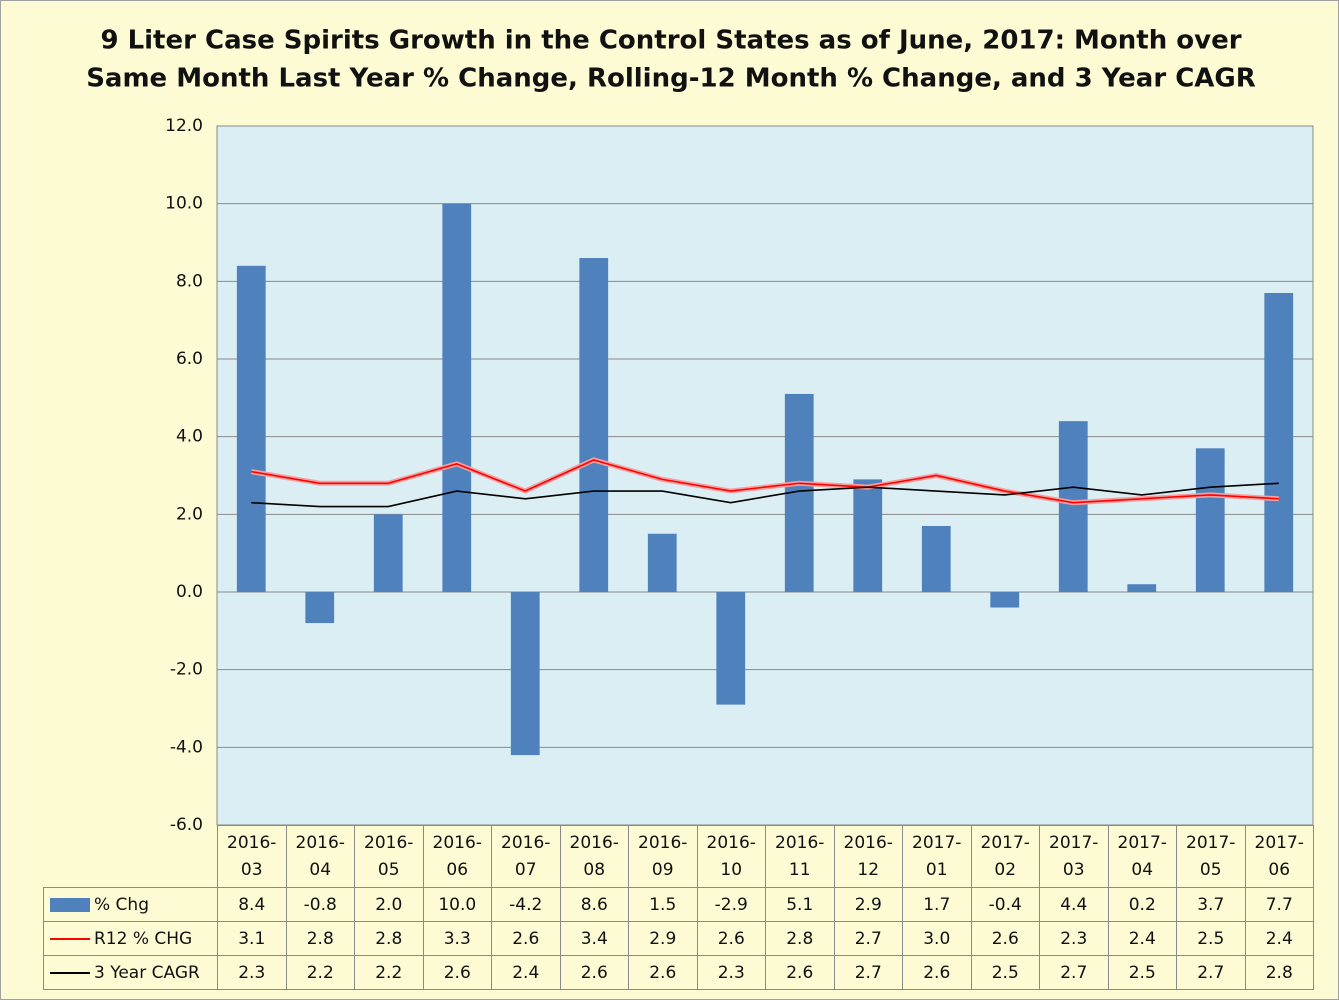 This screenshot has width=1339, height=1000. What do you see at coordinates (937, 856) in the screenshot?
I see `x-tick-label: 2017-01` at bounding box center [937, 856].